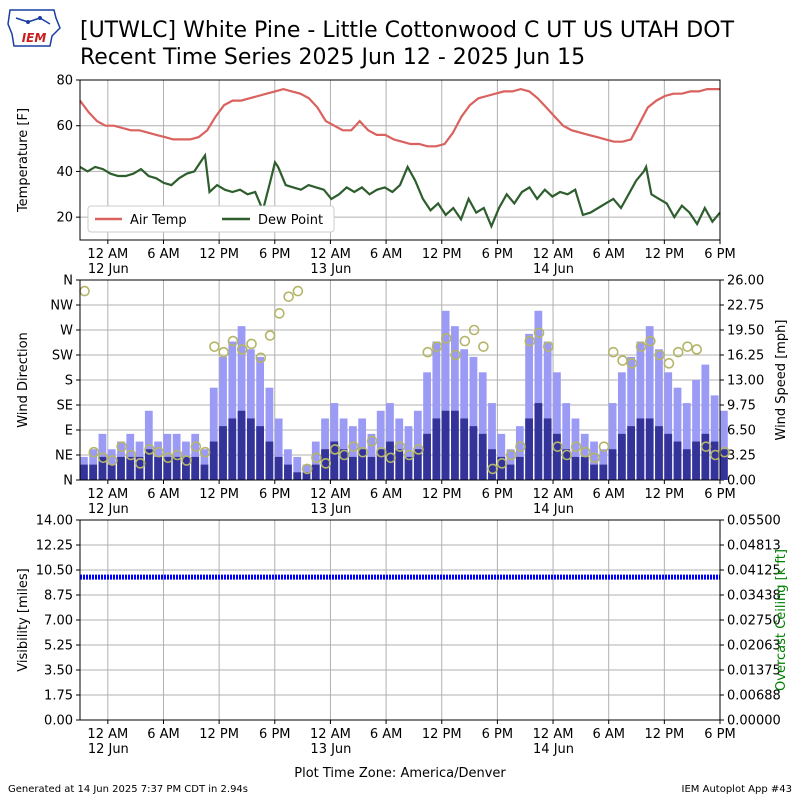 The width and height of the screenshot is (800, 800). I want to click on y2-tick-label: 13.00, so click(745, 381).